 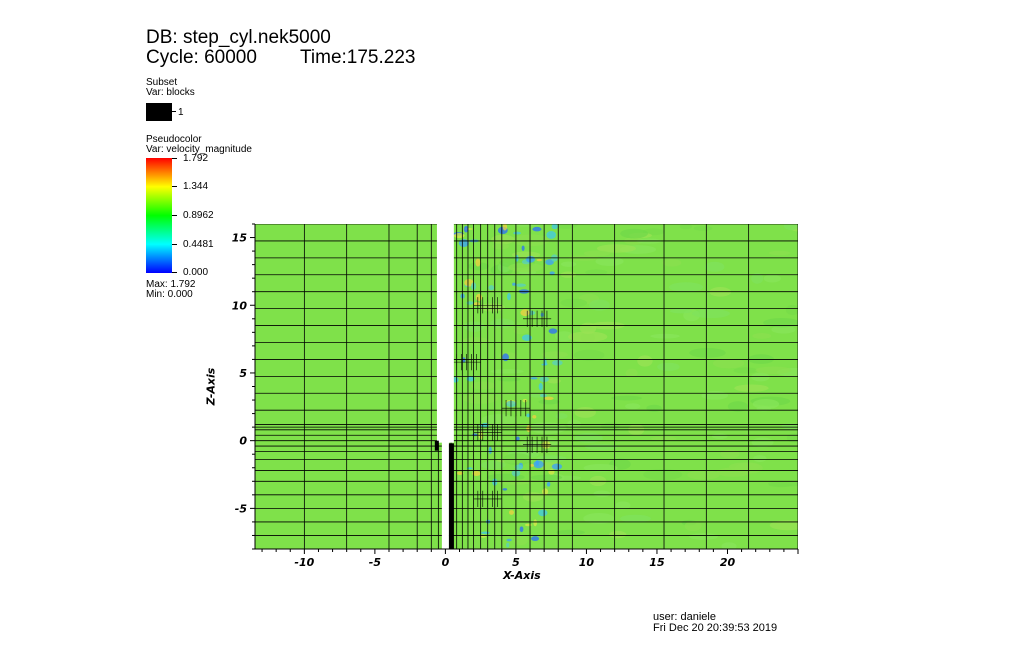 I want to click on user-label: user: daniele, so click(x=684, y=617).